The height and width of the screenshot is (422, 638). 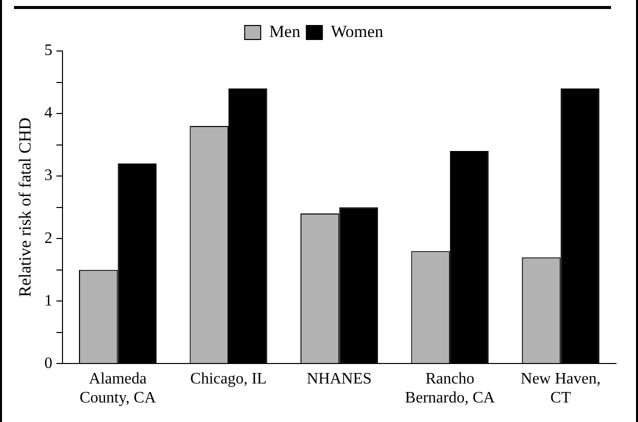 I want to click on x-tick-label: NHANES, so click(x=339, y=379).